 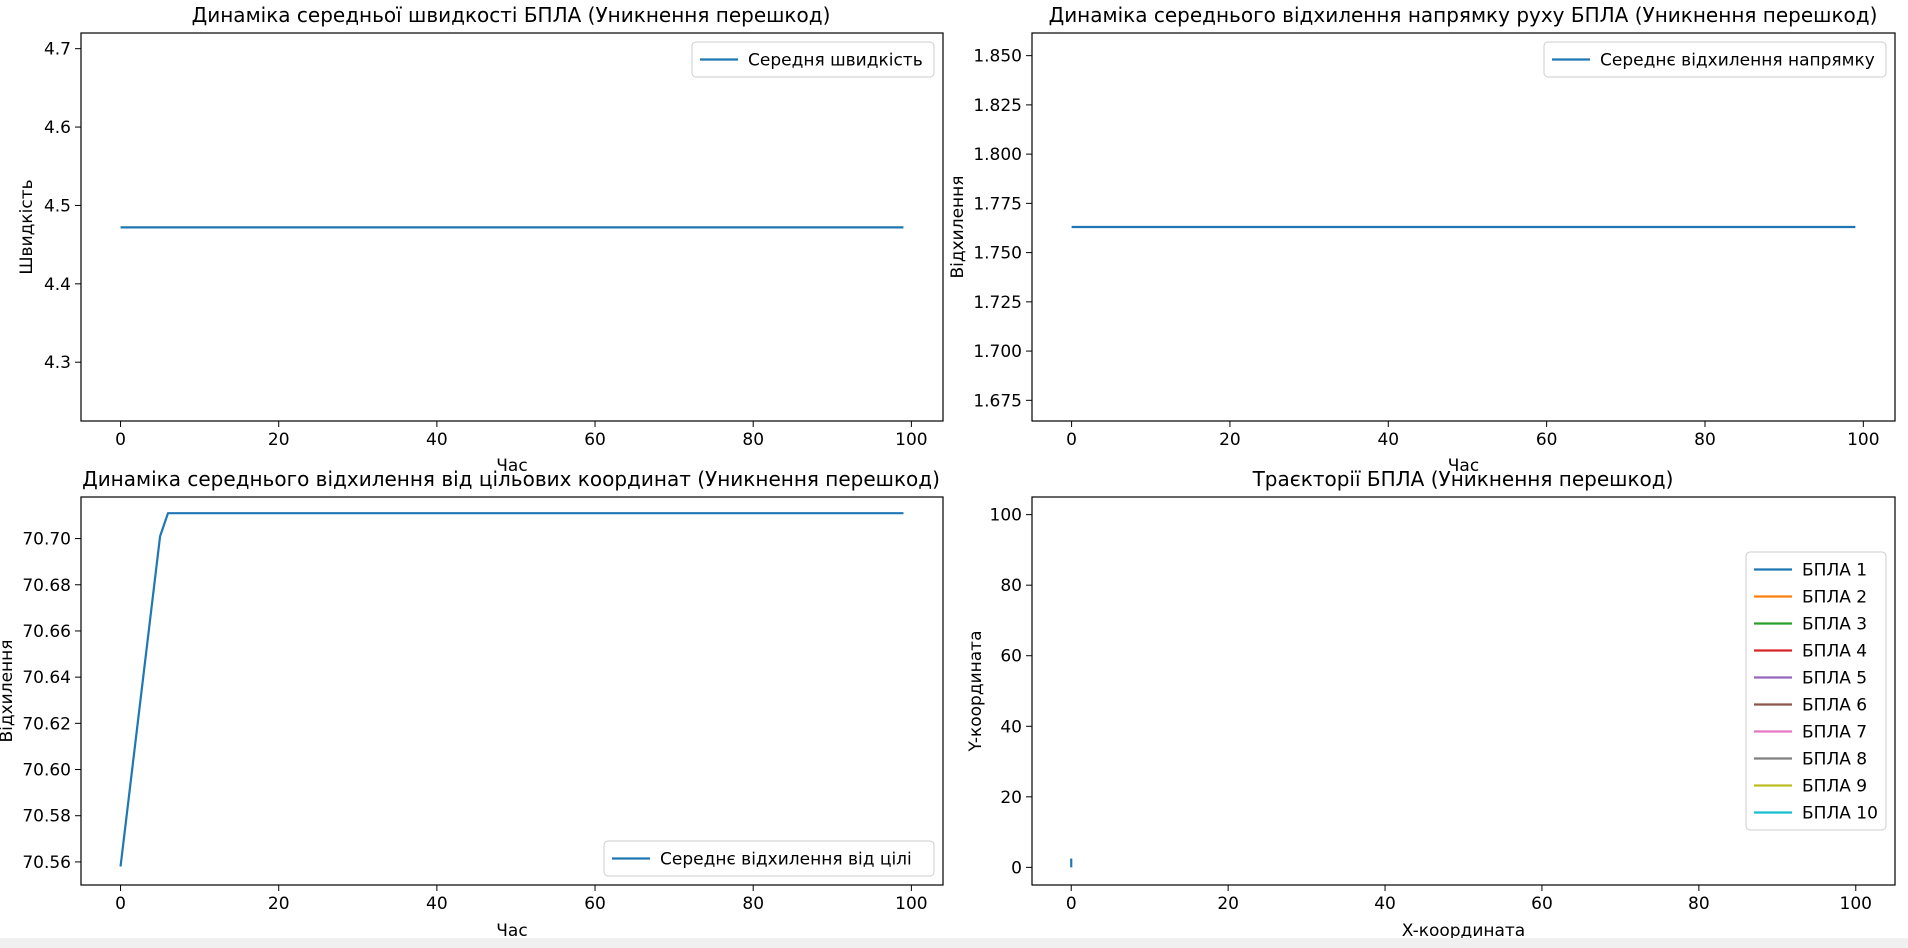 What do you see at coordinates (954, 943) in the screenshot?
I see `footer-strip` at bounding box center [954, 943].